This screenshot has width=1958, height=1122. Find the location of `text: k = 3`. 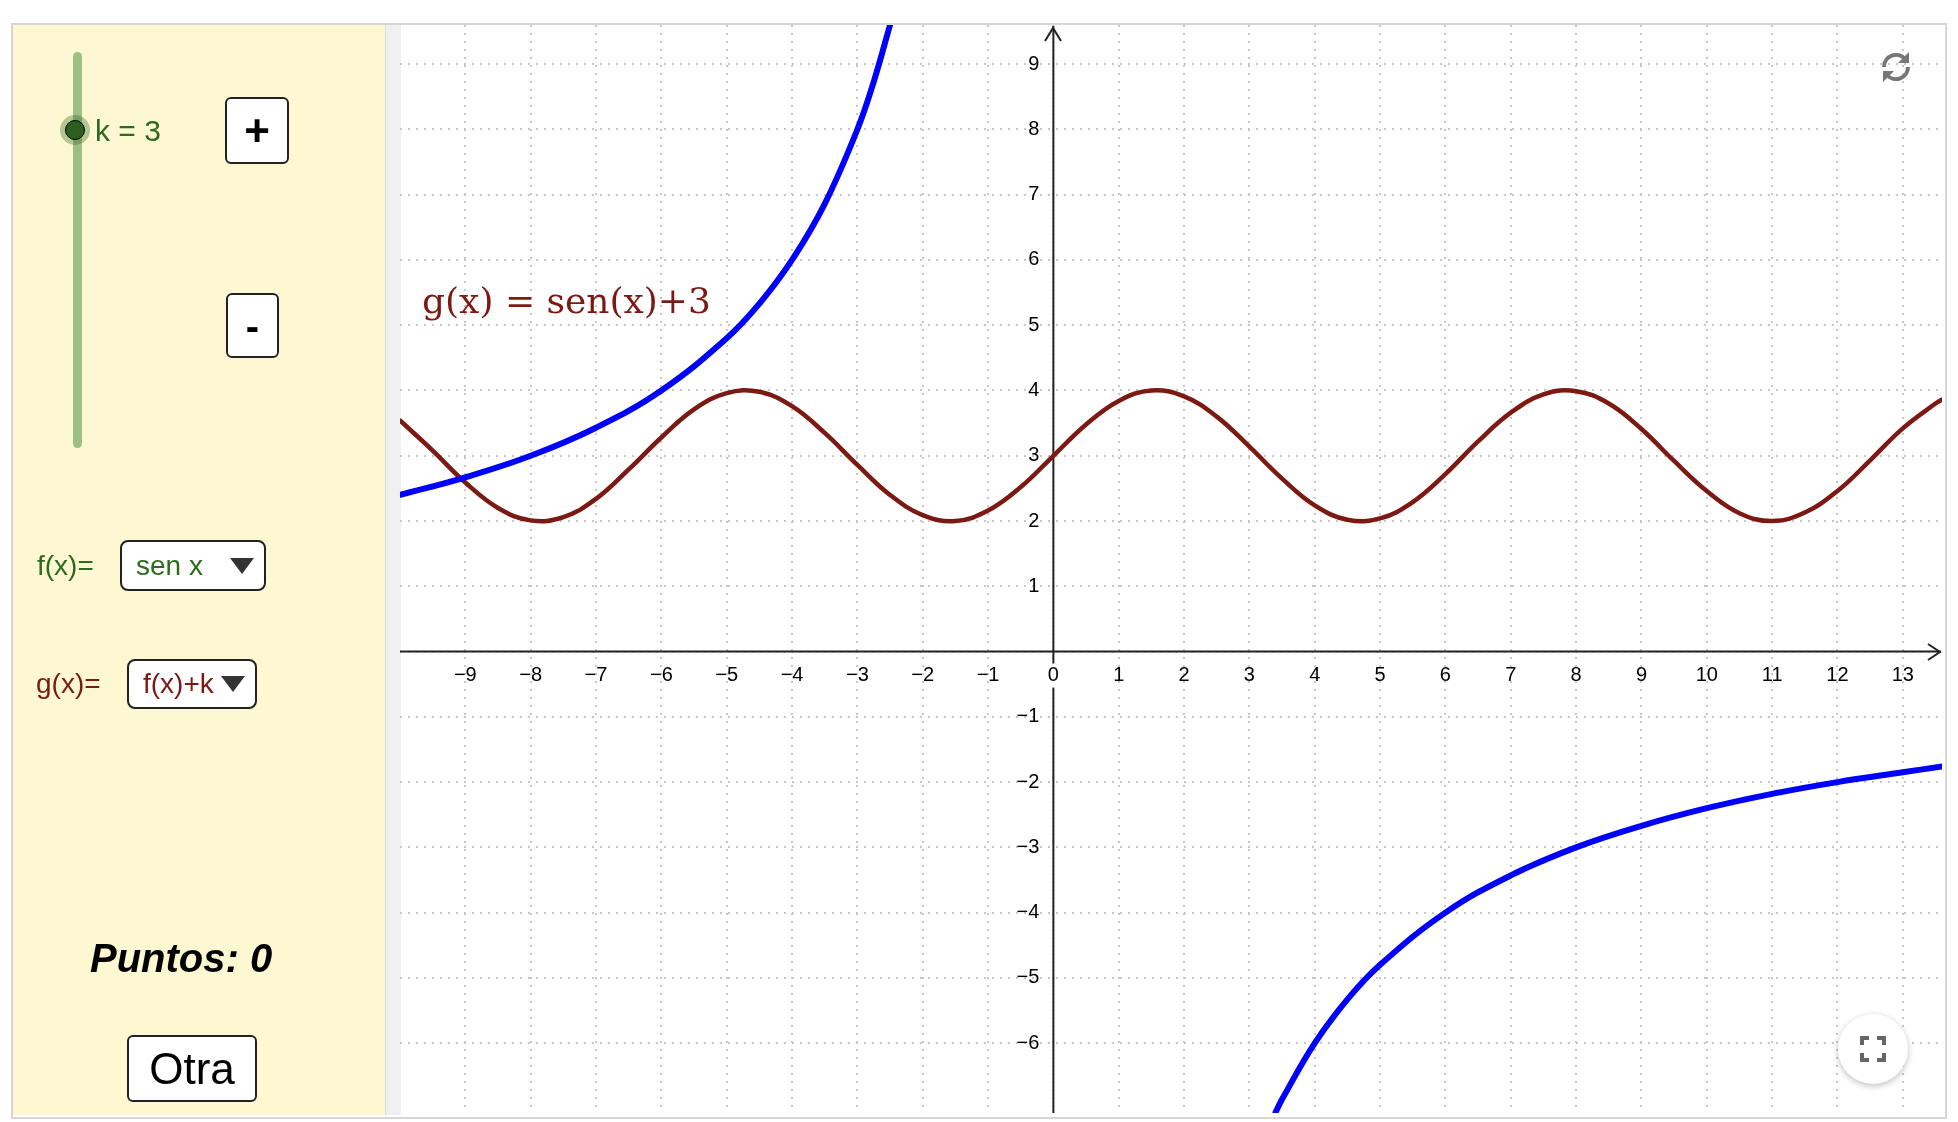

text: k = 3 is located at coordinates (128, 130).